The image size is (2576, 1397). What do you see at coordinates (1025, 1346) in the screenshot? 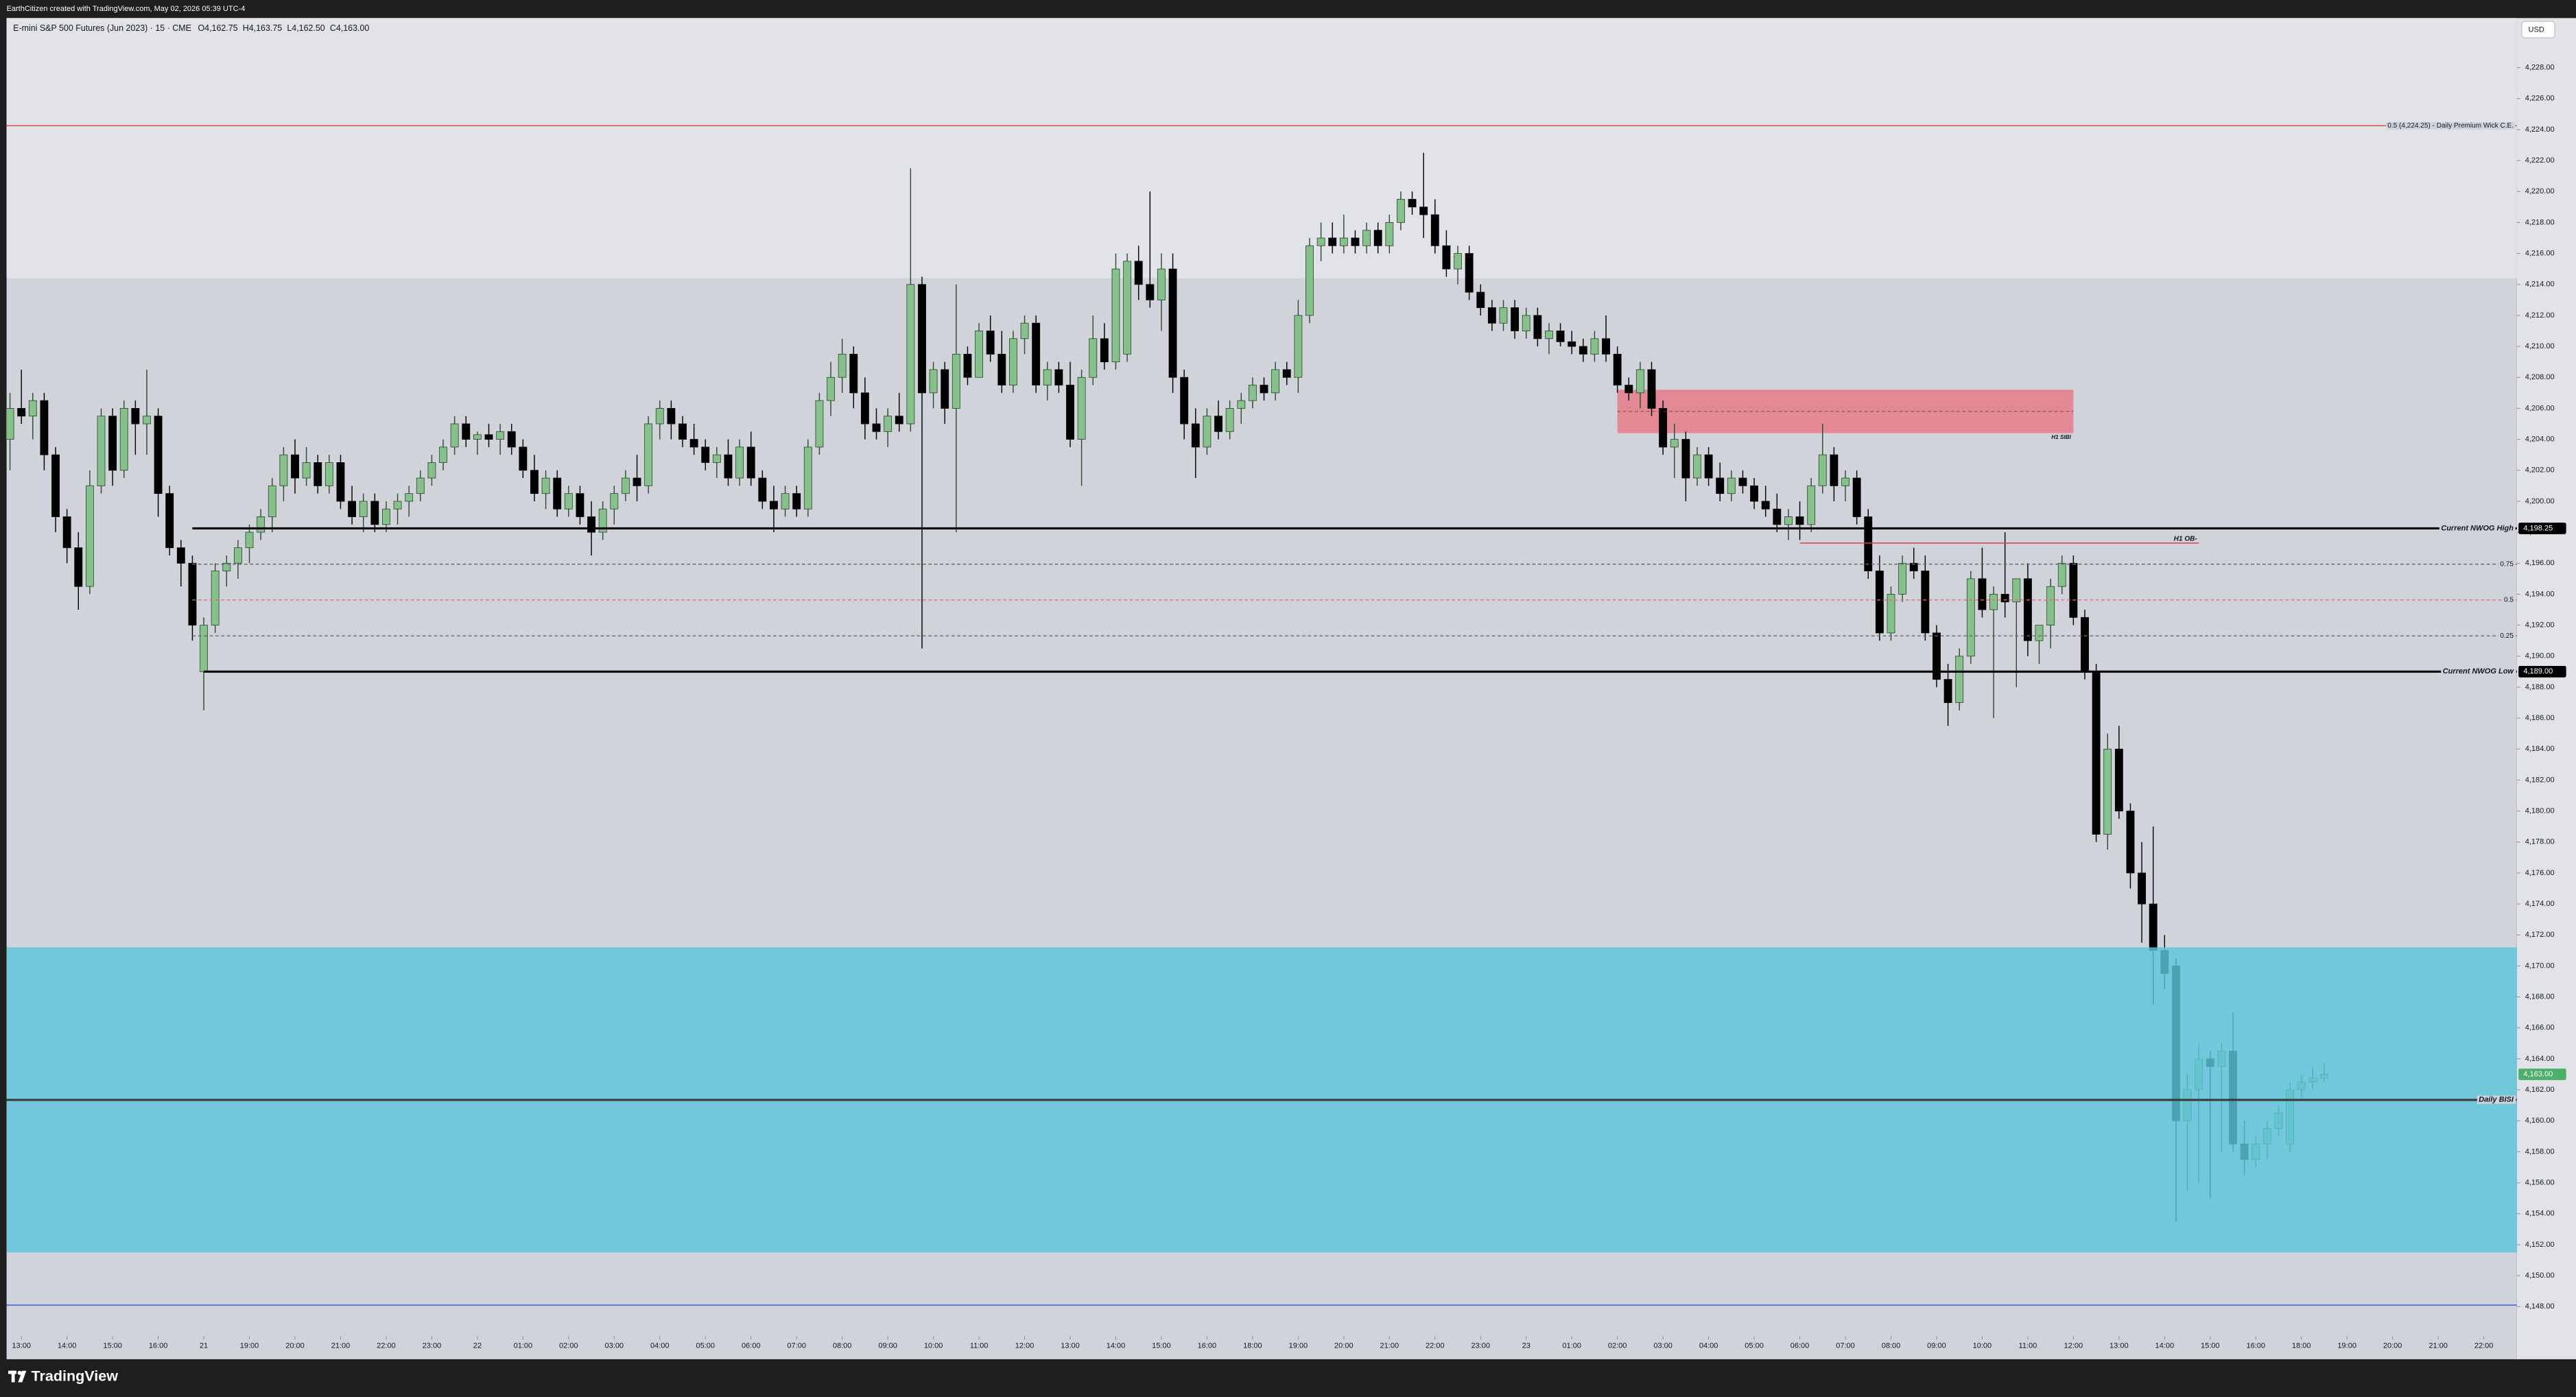
I see `x-tick-label: 12:00` at bounding box center [1025, 1346].